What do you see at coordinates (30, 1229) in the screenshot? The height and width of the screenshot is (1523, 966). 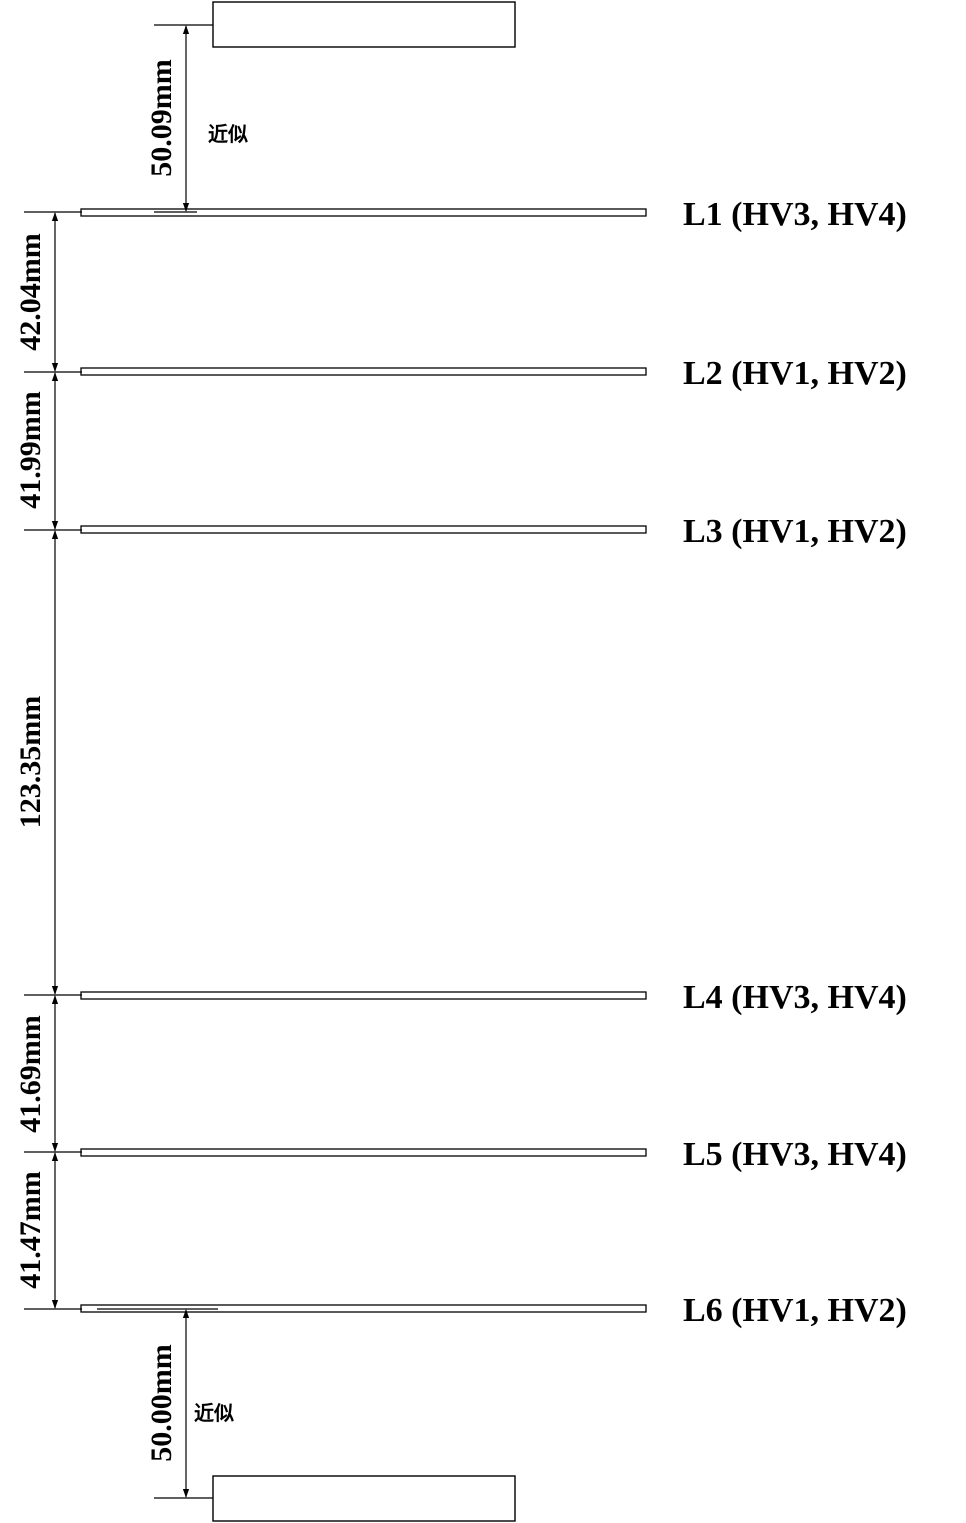 I see `spacing-label-l5-l6: 41.47mm` at bounding box center [30, 1229].